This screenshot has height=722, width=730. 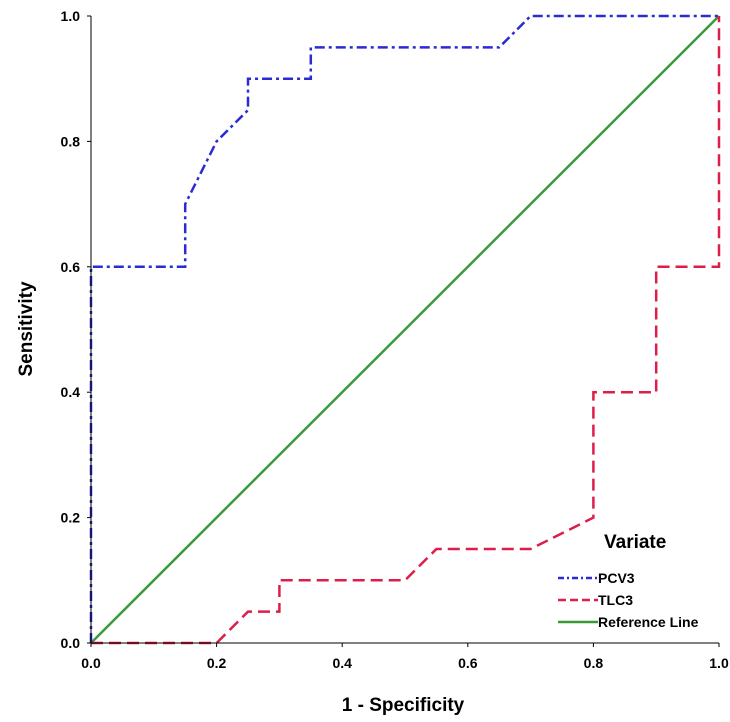 I want to click on x-tick-label: 0.6, so click(x=468, y=663).